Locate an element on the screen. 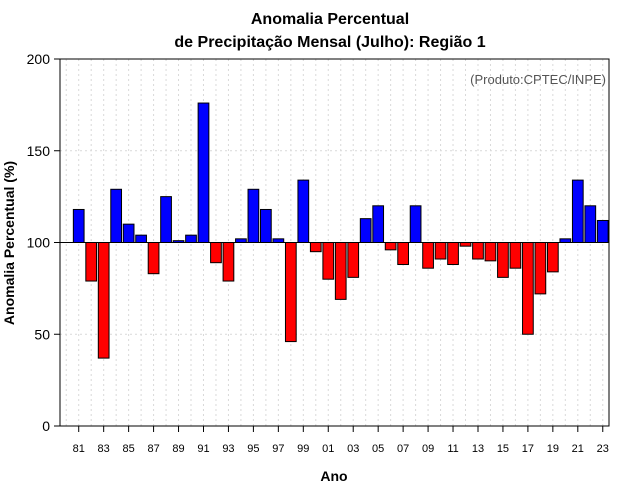 This screenshot has width=640, height=500. y-tick-label: 150 is located at coordinates (39, 151).